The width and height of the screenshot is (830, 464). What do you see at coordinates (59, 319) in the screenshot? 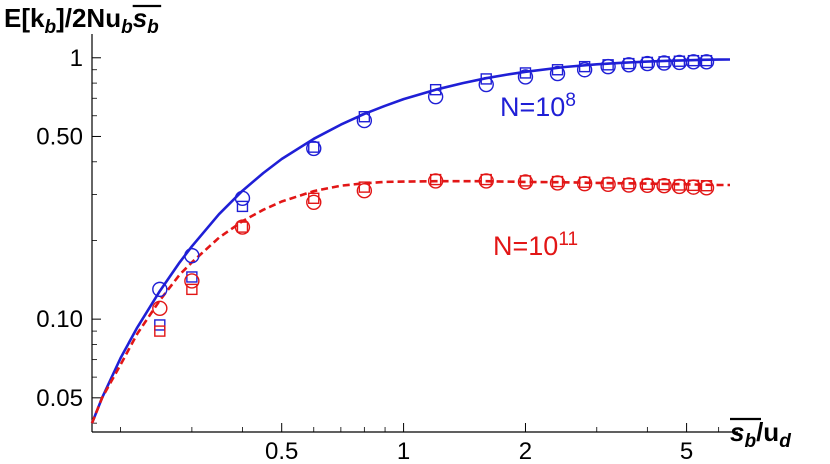
I see `y-tick-label: 0.10` at bounding box center [59, 319].